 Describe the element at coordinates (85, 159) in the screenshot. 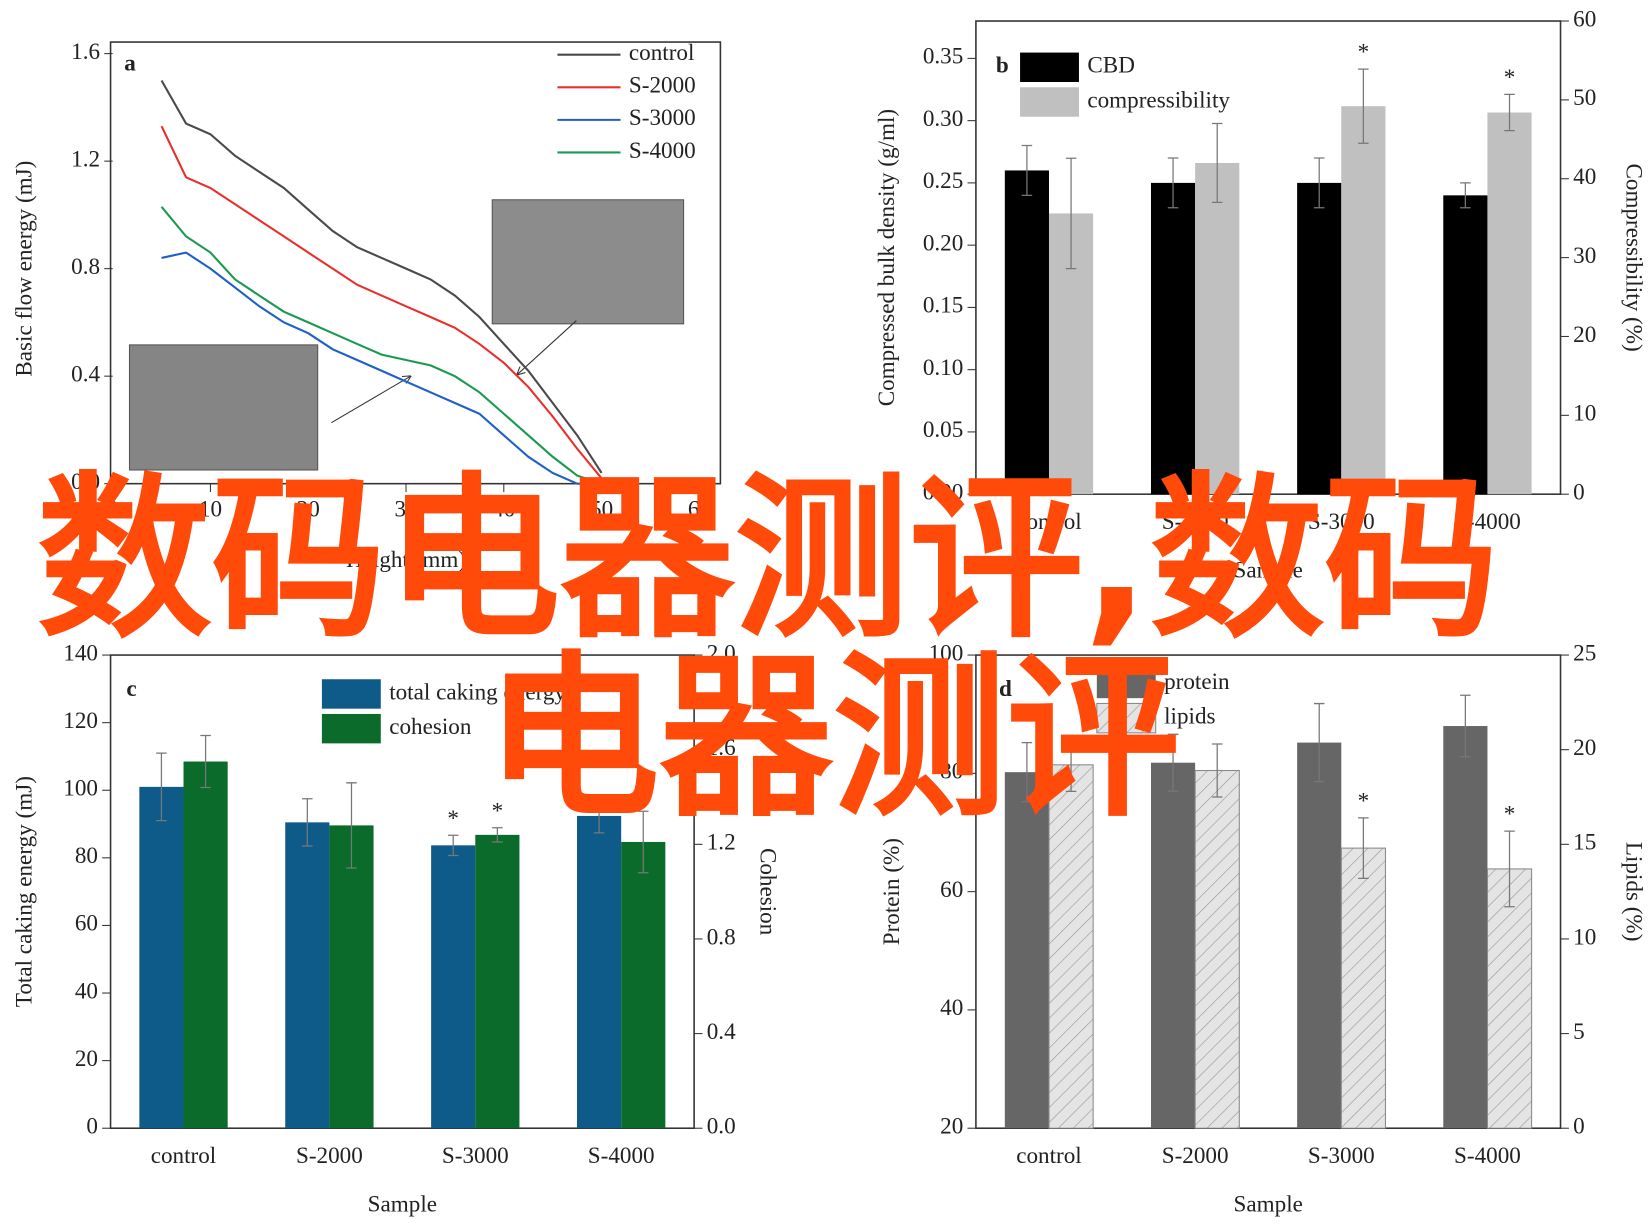

I see `y-tick-label: 1.2` at that location.